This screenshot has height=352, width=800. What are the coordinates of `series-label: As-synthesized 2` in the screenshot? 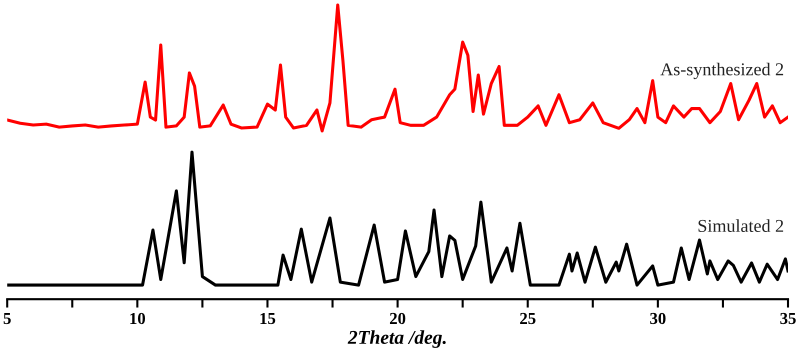 It's located at (722, 71).